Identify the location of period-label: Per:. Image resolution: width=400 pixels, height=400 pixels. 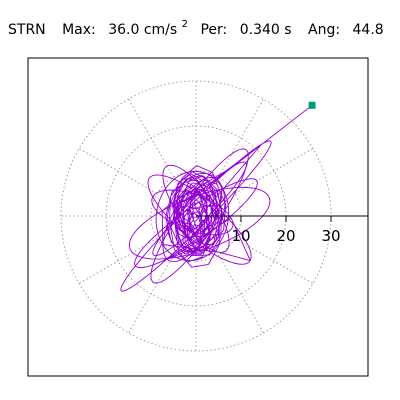
(213, 30).